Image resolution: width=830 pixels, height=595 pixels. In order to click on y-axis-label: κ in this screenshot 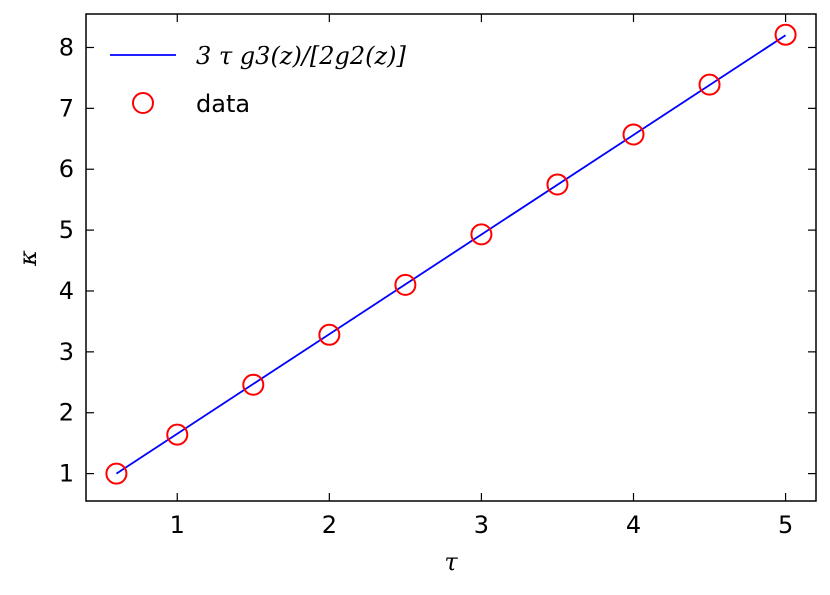, I will do `click(28, 258)`.